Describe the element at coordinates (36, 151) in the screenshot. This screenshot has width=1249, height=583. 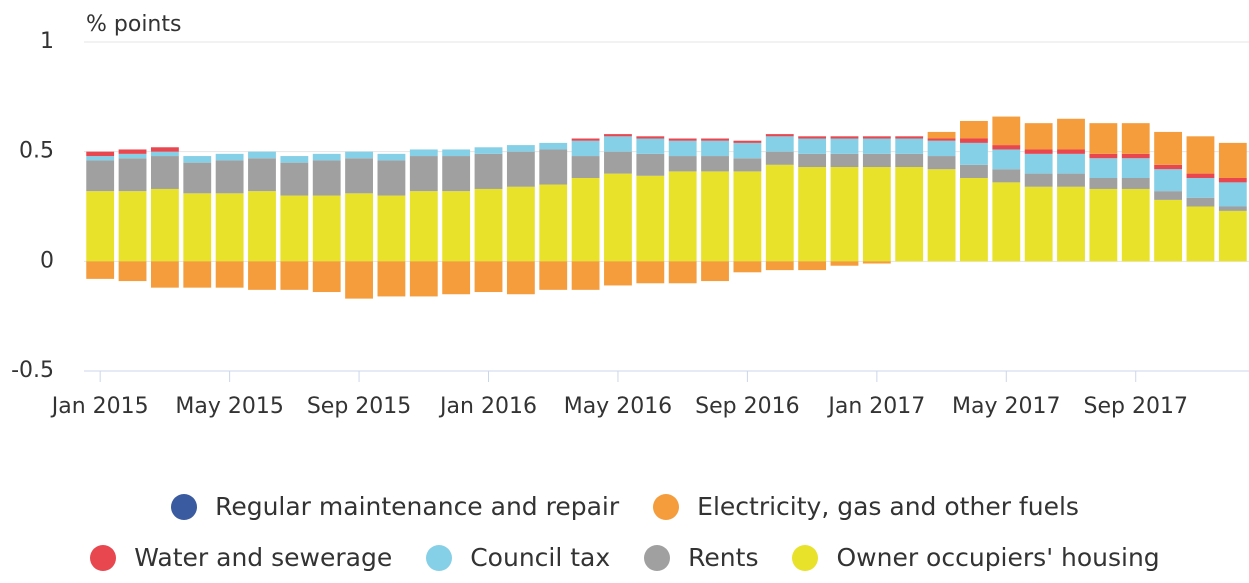
I see `y-tick-label: 0.5` at that location.